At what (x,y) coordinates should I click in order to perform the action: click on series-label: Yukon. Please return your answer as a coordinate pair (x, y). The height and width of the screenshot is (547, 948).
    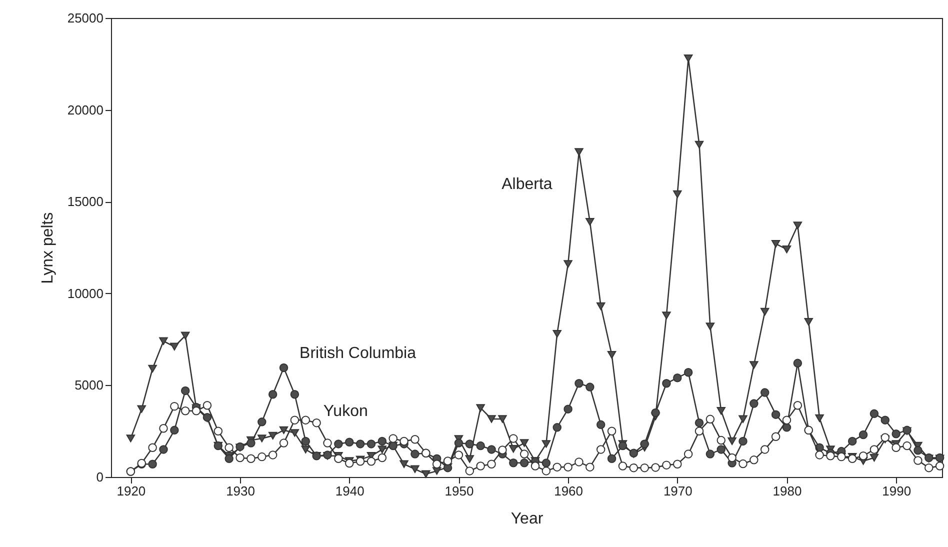
    Looking at the image, I should click on (345, 411).